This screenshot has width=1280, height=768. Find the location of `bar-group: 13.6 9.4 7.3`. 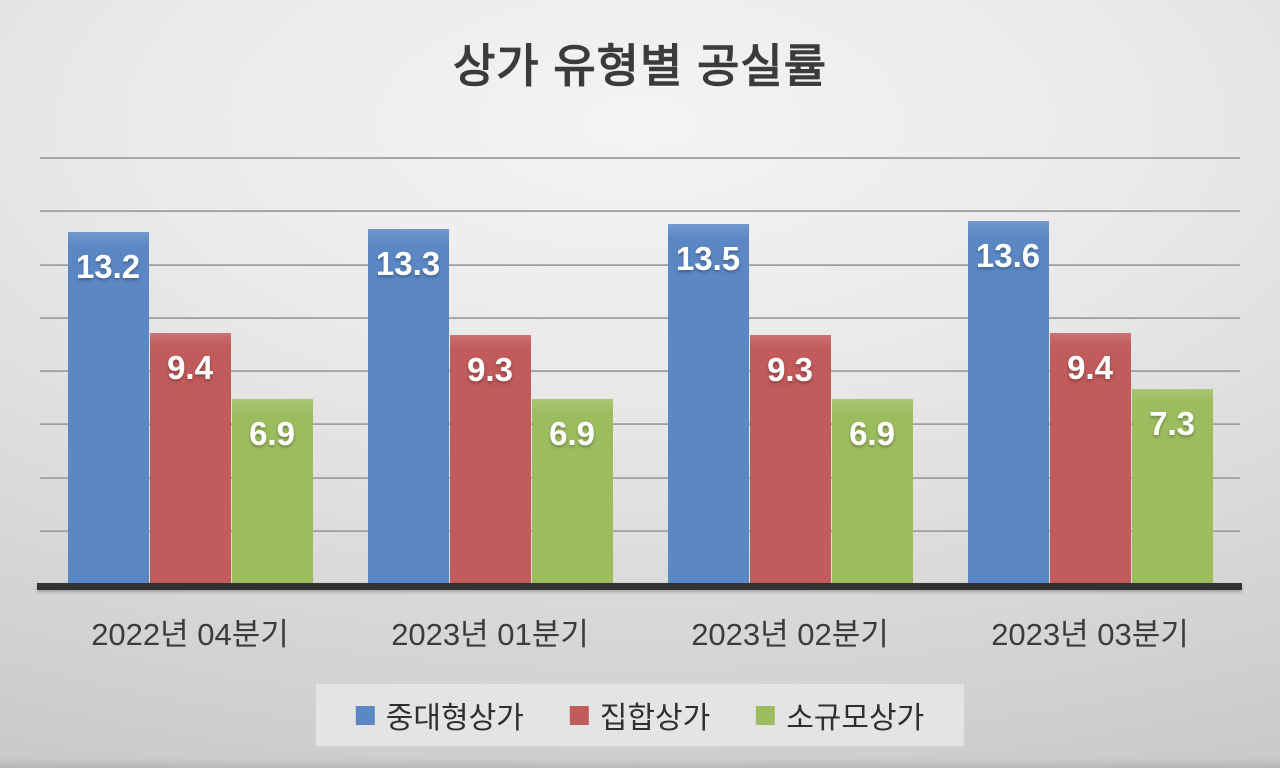

bar-group: 13.6 9.4 7.3 is located at coordinates (1090, 401).